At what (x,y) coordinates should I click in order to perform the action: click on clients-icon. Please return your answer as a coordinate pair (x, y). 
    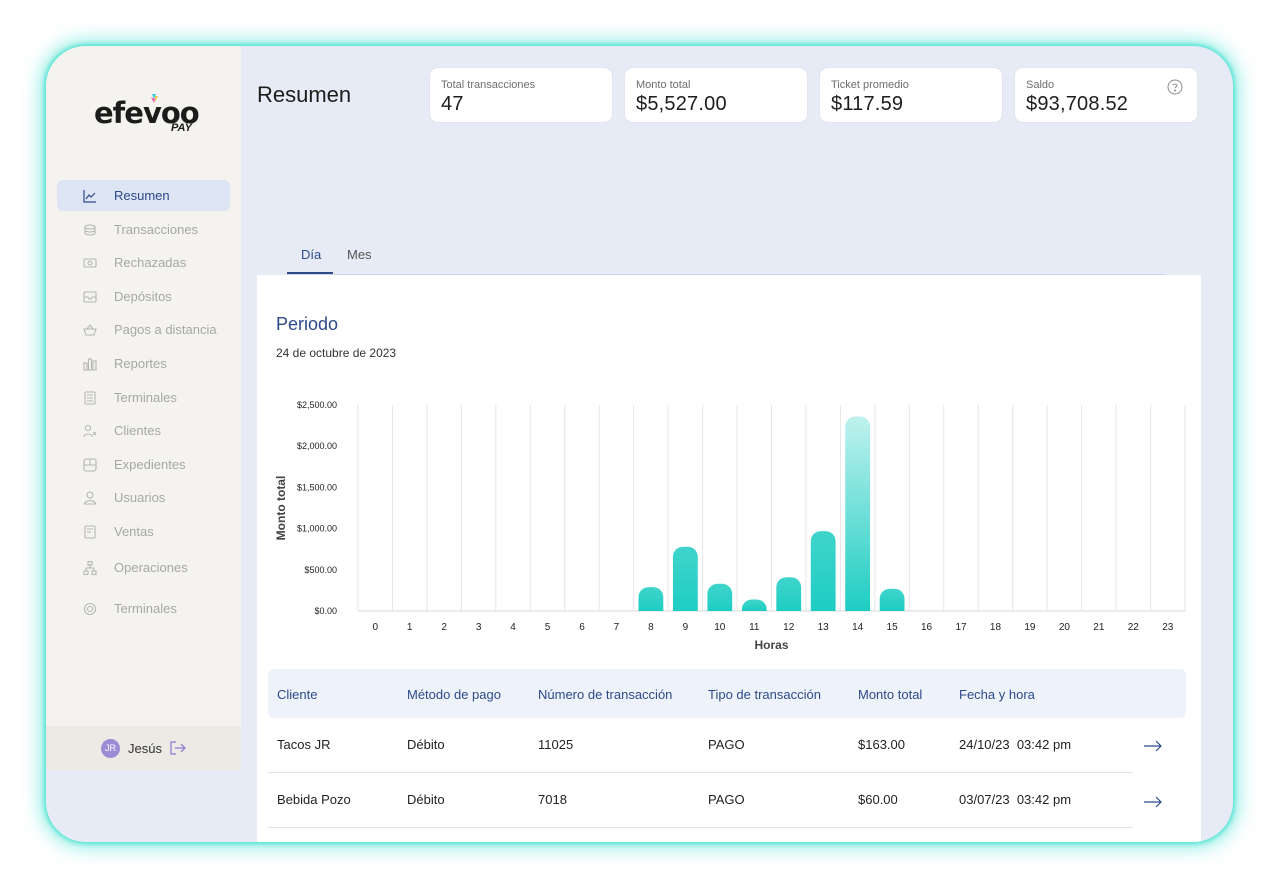
    Looking at the image, I should click on (90, 431).